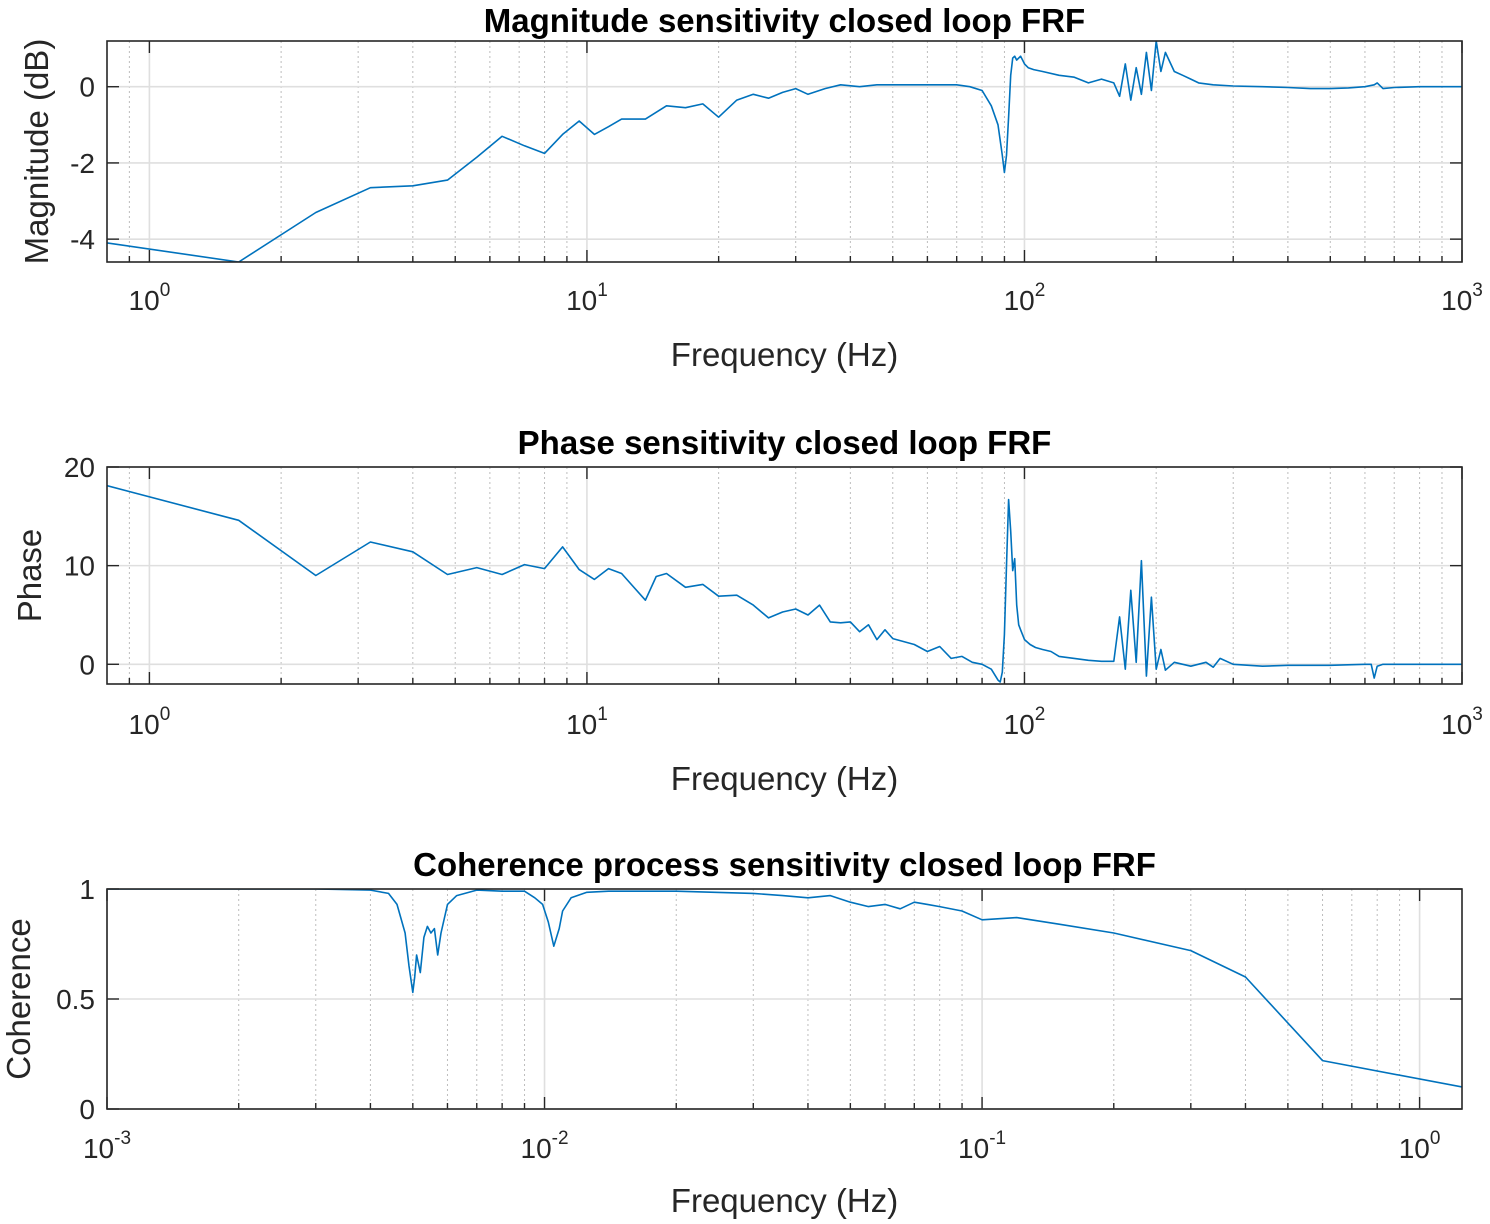 This screenshot has height=1224, width=1490. I want to click on y-tick-label: -4, so click(82, 239).